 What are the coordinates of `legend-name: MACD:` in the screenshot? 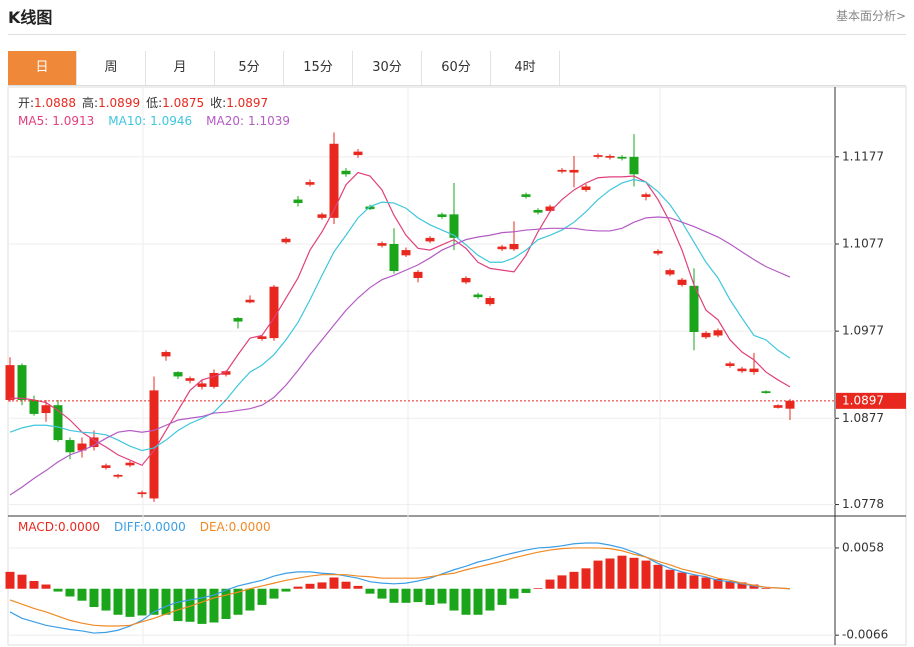 It's located at (38, 527).